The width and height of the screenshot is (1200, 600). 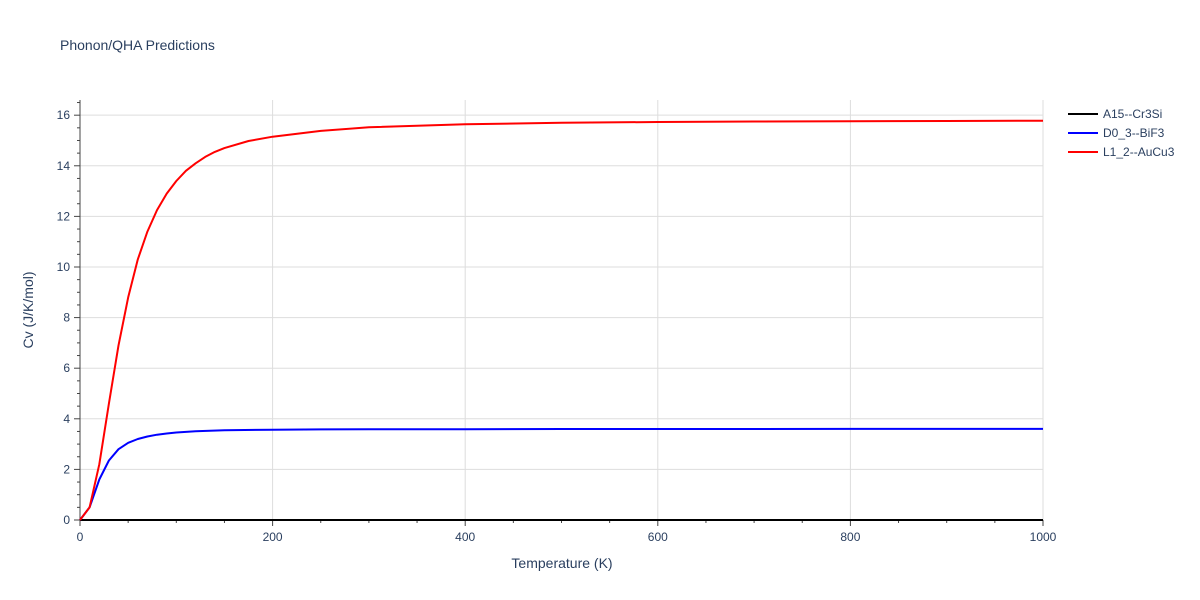 I want to click on x-tick-label: 400, so click(x=465, y=537).